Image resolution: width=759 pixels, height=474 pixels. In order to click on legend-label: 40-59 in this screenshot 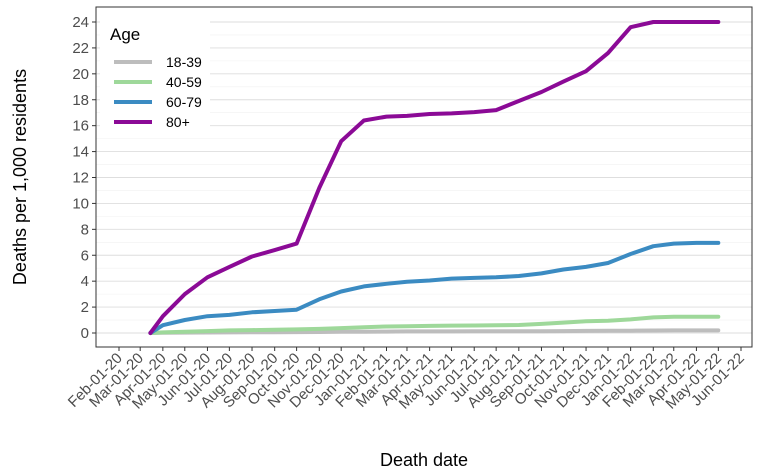, I will do `click(184, 82)`.